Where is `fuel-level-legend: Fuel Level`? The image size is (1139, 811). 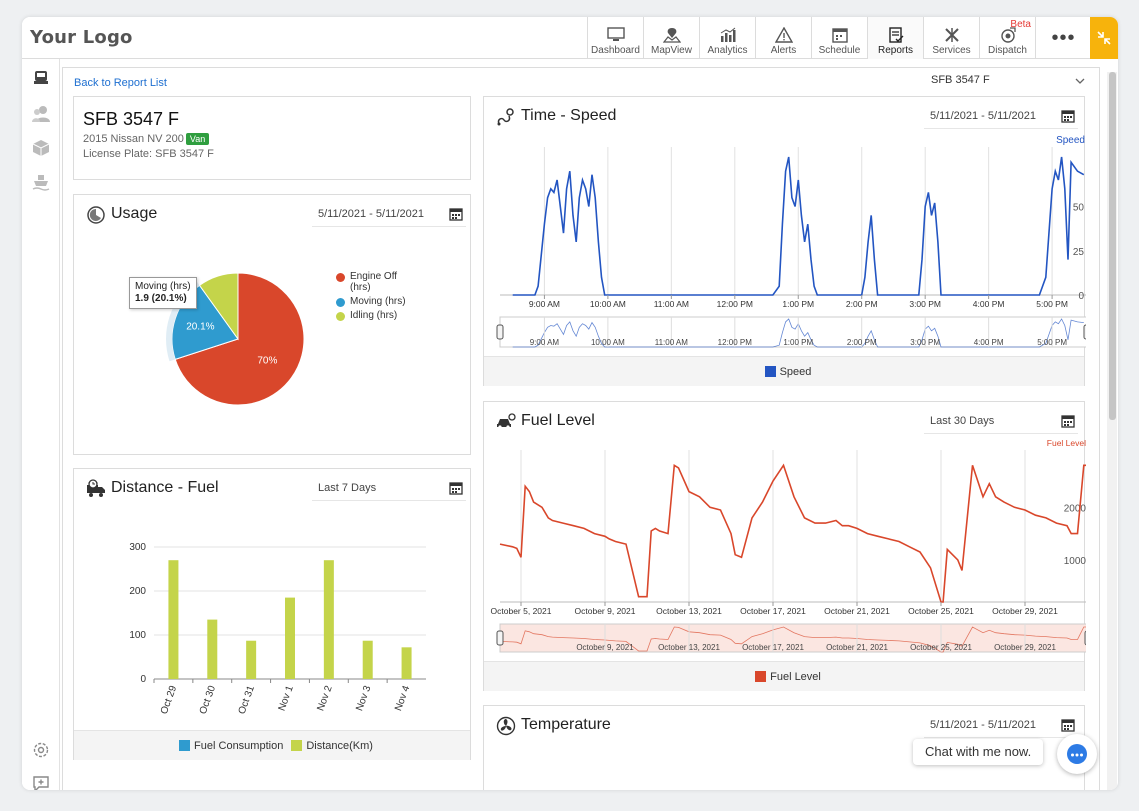
fuel-level-legend: Fuel Level is located at coordinates (784, 676).